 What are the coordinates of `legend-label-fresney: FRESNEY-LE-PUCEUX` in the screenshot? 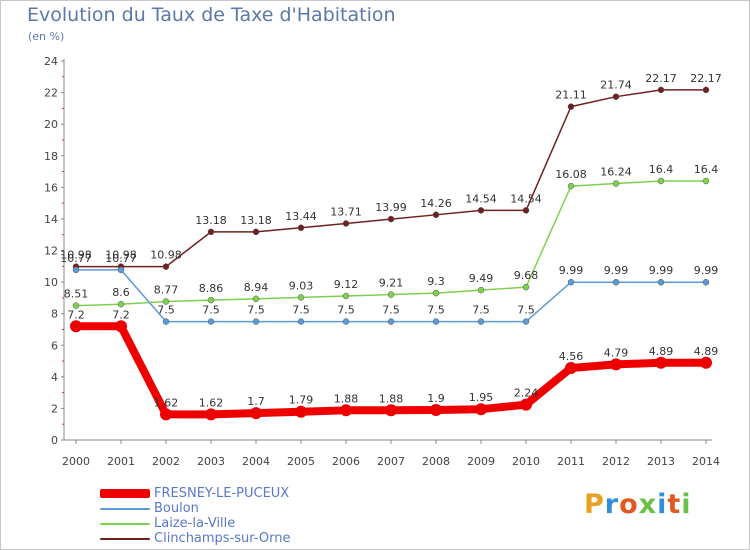 It's located at (222, 493).